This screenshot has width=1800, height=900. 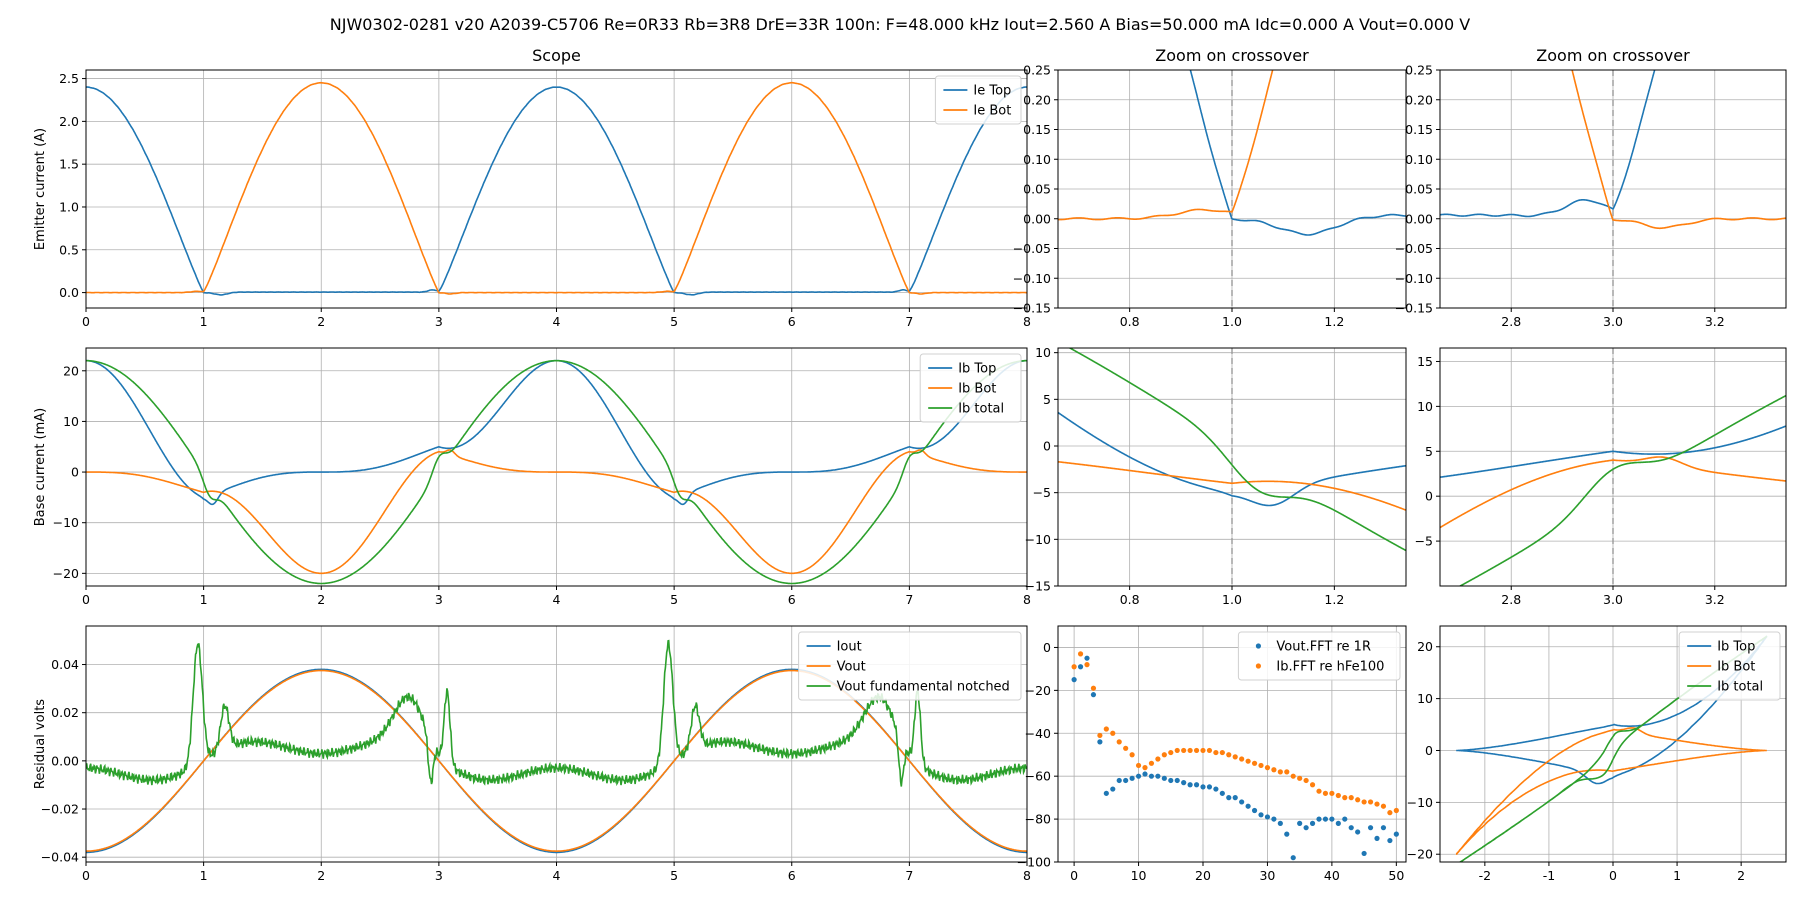 I want to click on x-tick-label: 40, so click(x=1332, y=875).